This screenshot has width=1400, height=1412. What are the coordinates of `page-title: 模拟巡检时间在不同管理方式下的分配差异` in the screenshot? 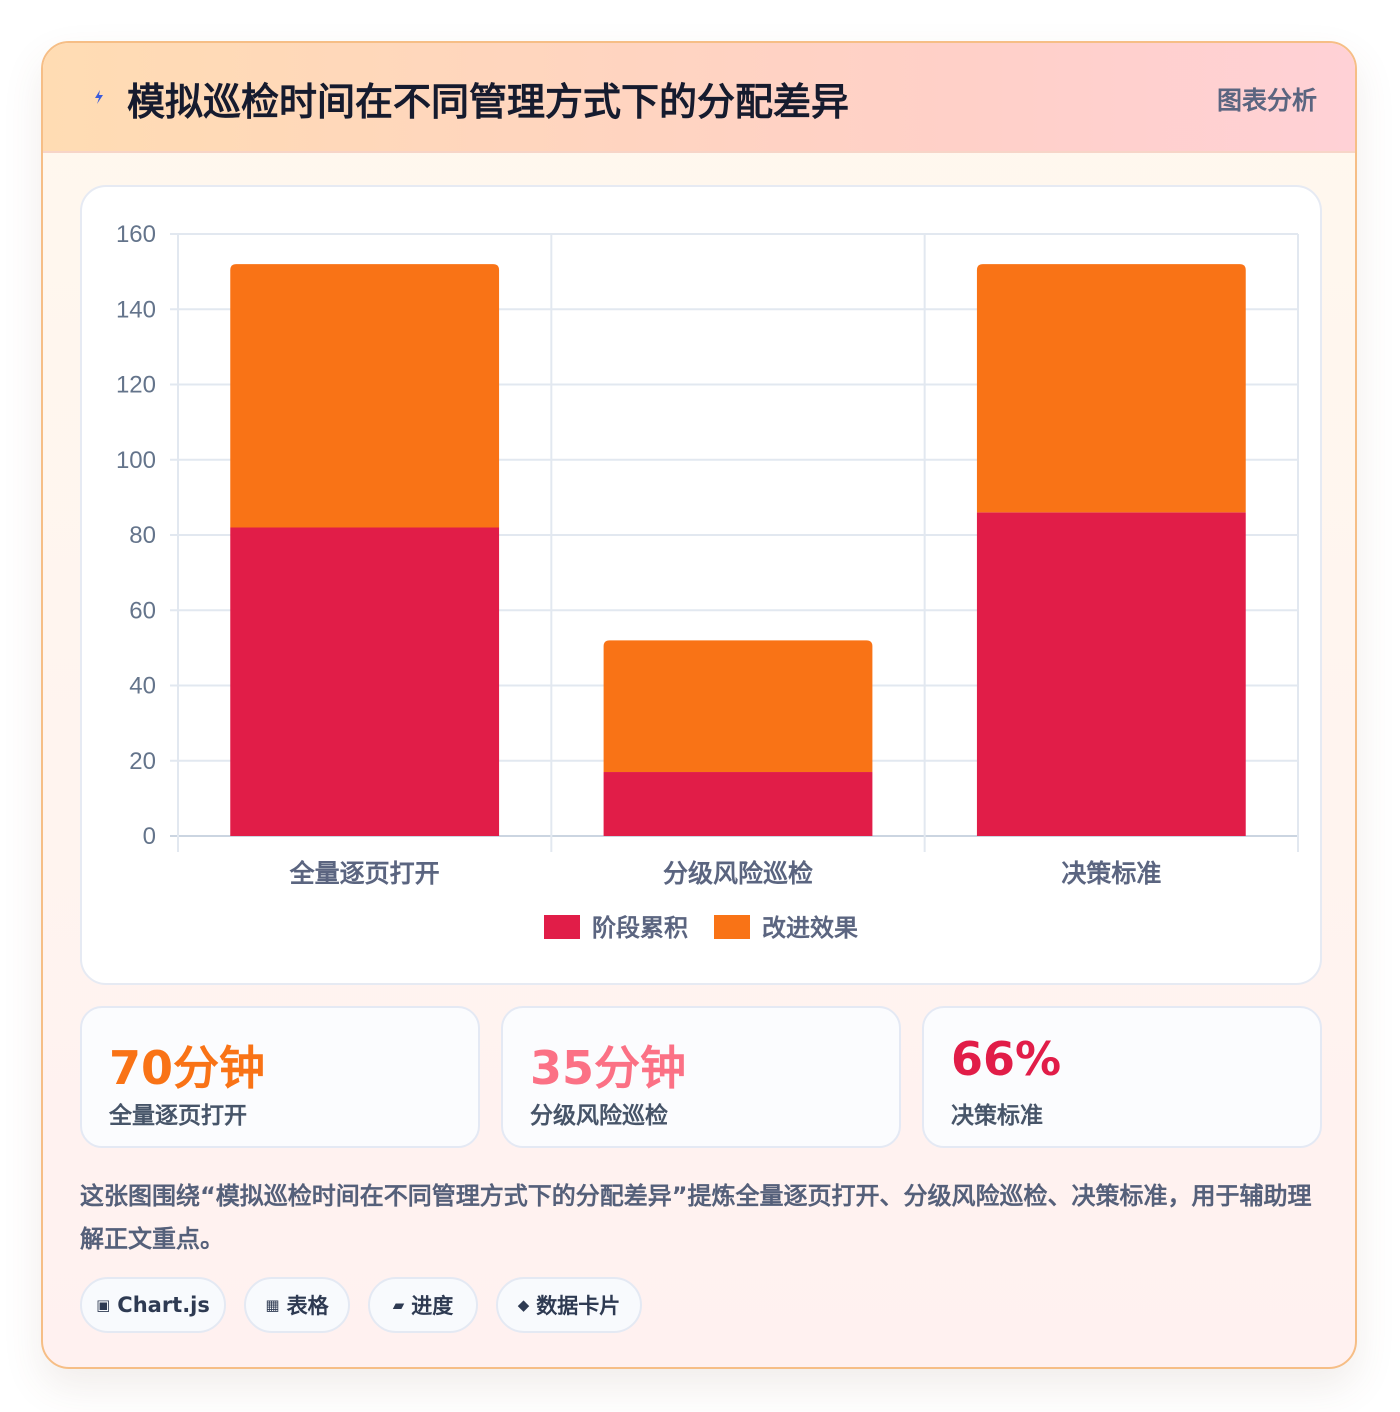 It's located at (488, 102).